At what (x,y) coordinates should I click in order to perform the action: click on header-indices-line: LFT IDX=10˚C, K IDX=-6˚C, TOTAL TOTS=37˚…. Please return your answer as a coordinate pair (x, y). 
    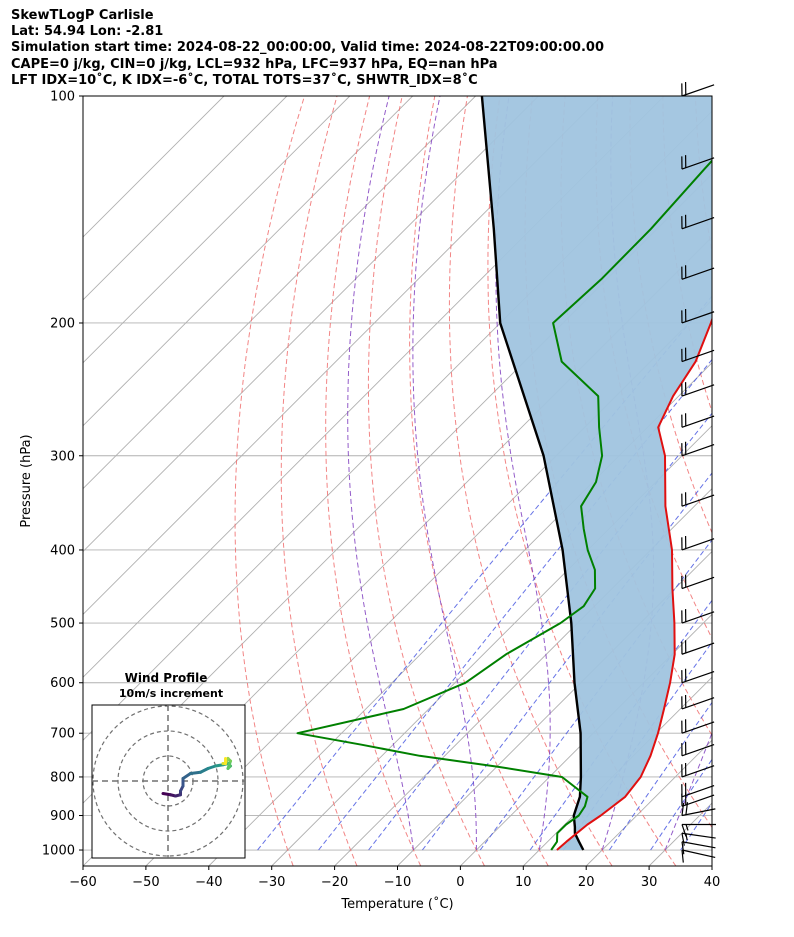
    Looking at the image, I should click on (244, 80).